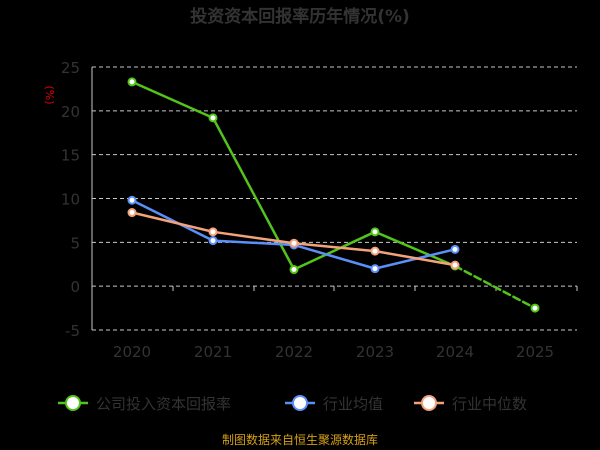 The height and width of the screenshot is (450, 600). I want to click on legend: 公司投入资本回报率 行业均值 行业中位数, so click(292, 404).